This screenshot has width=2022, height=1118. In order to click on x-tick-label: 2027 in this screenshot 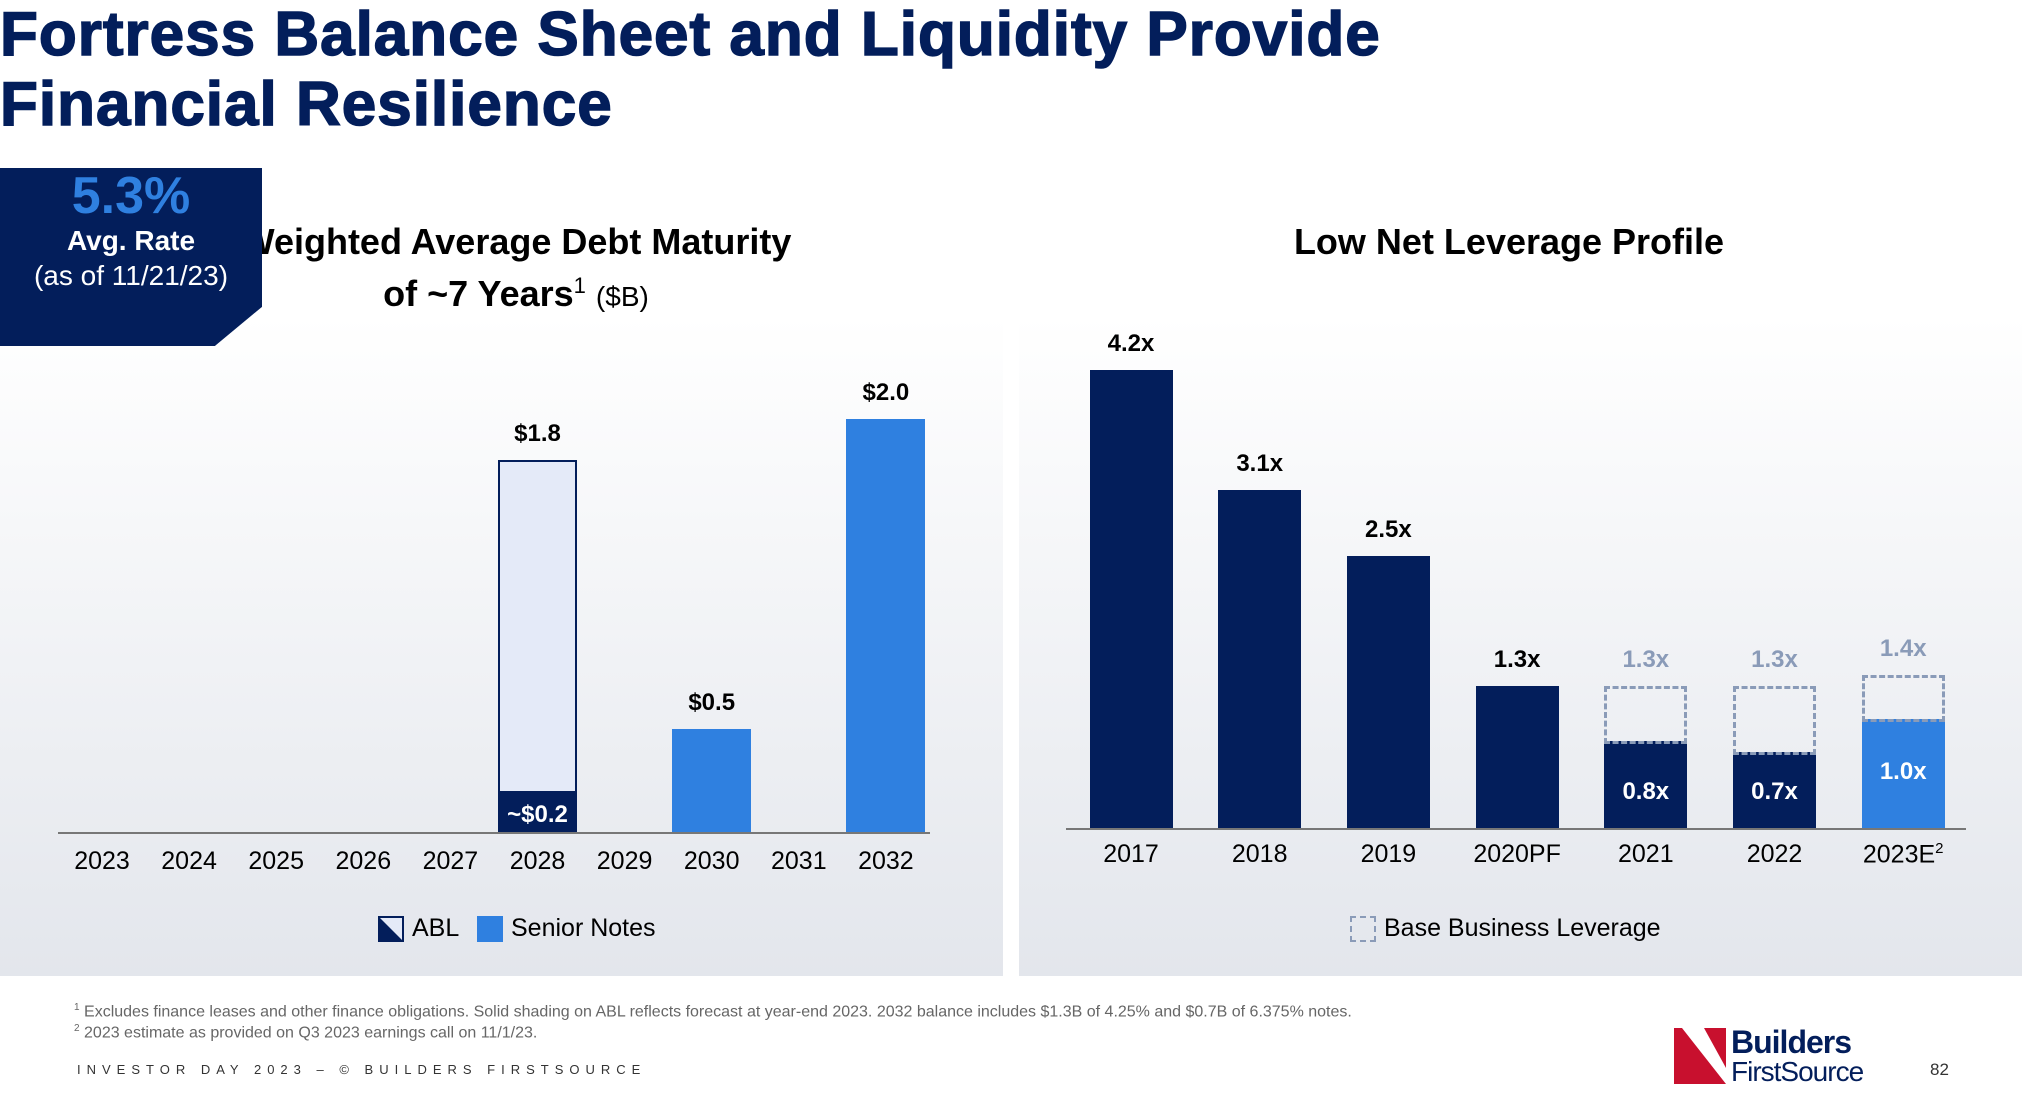, I will do `click(450, 861)`.